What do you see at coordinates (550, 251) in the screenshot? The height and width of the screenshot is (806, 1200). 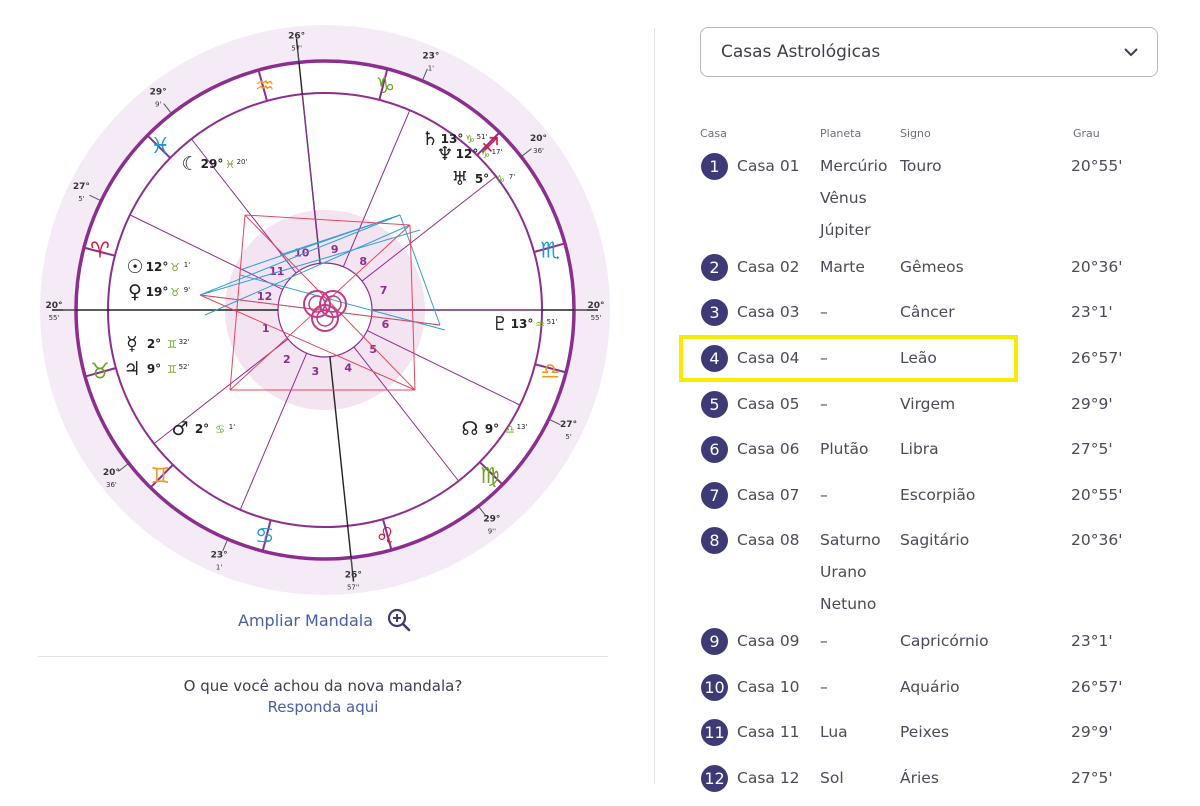 I see `zodiac-sign-icon: ♏` at bounding box center [550, 251].